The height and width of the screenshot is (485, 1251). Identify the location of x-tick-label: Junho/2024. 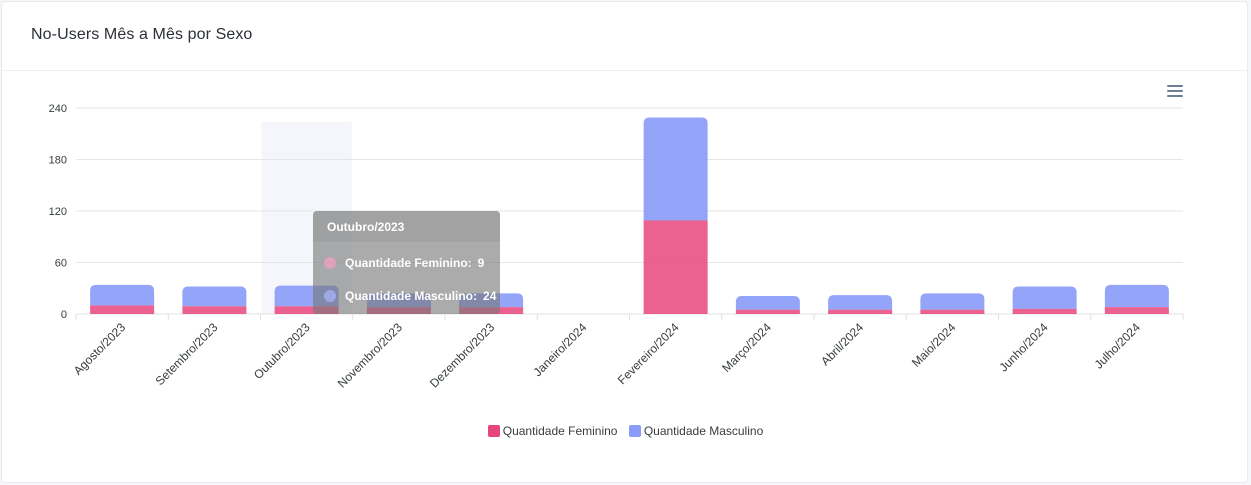
(1023, 347).